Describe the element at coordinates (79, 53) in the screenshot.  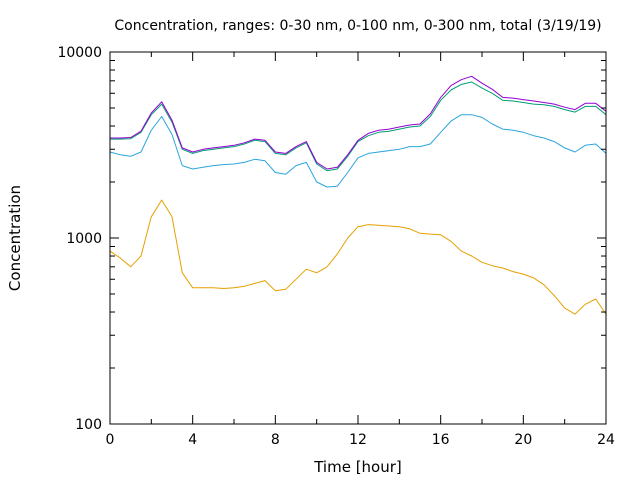
I see `y-tick-label: 10000` at that location.